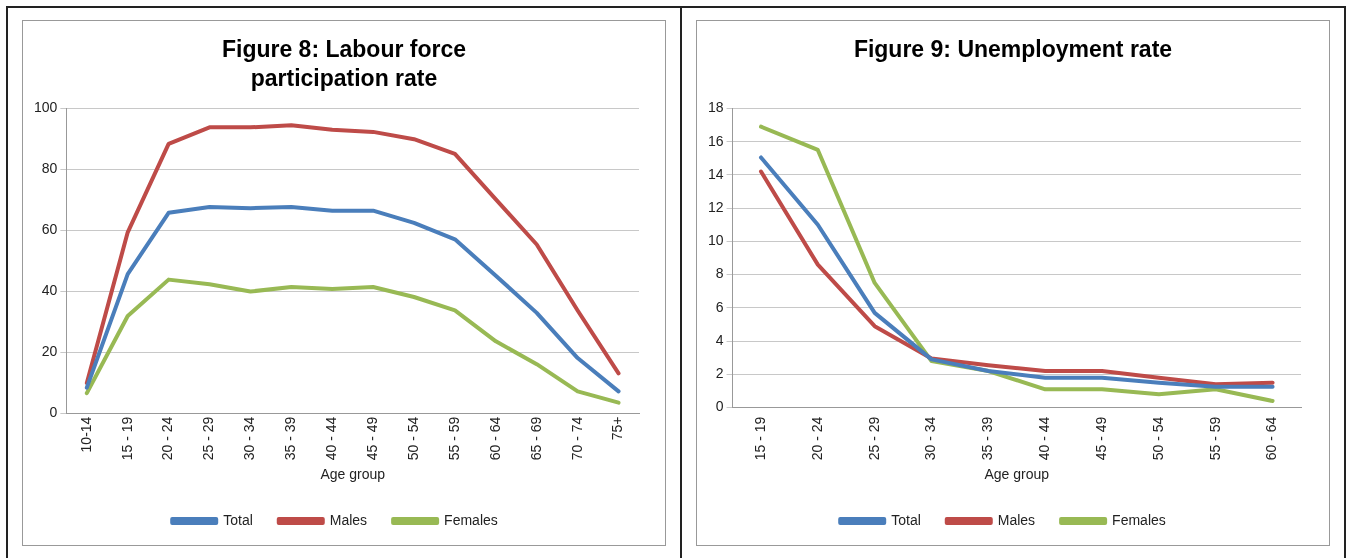 The width and height of the screenshot is (1352, 558). Describe the element at coordinates (715, 240) in the screenshot. I see `y-tick-label: 10` at that location.